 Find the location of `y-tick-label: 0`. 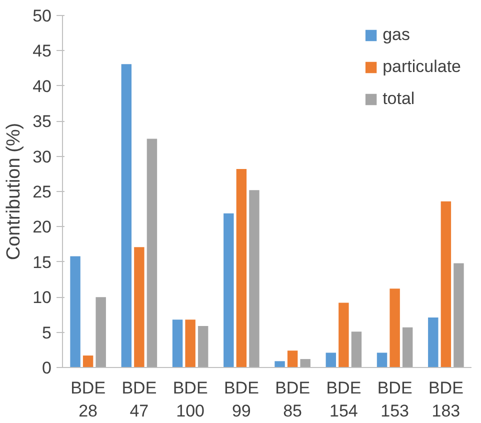

y-tick-label: 0 is located at coordinates (47, 368).